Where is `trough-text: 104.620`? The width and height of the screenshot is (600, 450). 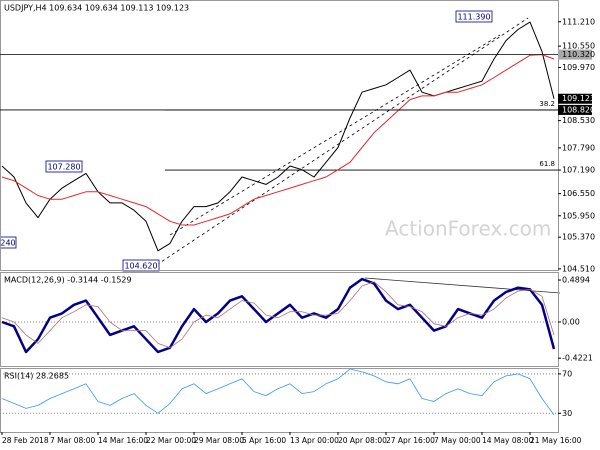 trough-text: 104.620 is located at coordinates (140, 266).